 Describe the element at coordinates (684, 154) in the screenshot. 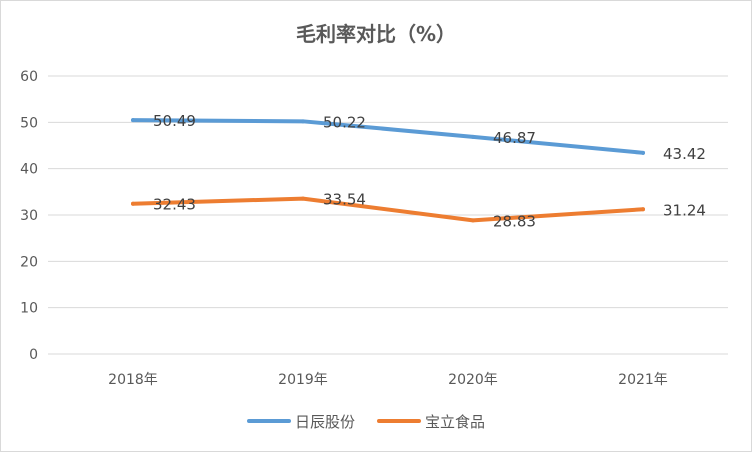

I see `data-label: 43.42` at that location.